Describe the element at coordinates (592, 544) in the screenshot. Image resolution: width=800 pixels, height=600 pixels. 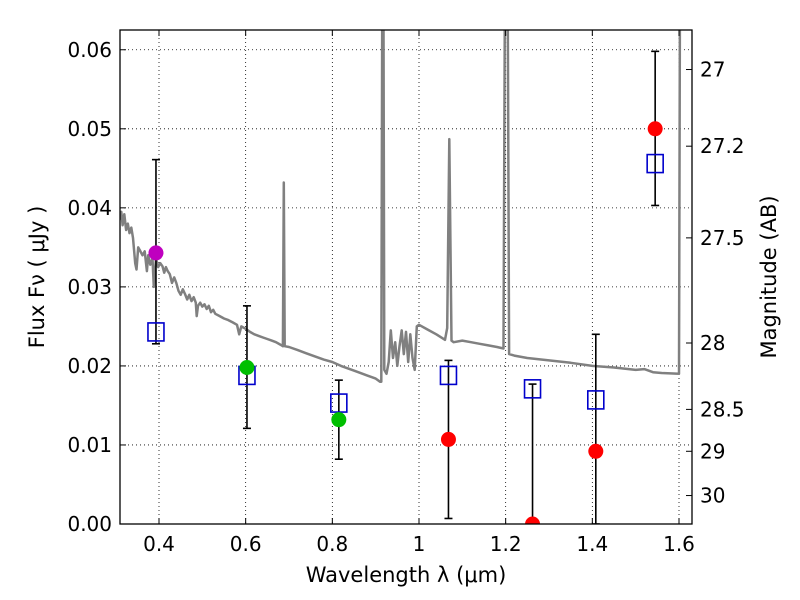
I see `x-tick-label: 1.4` at that location.